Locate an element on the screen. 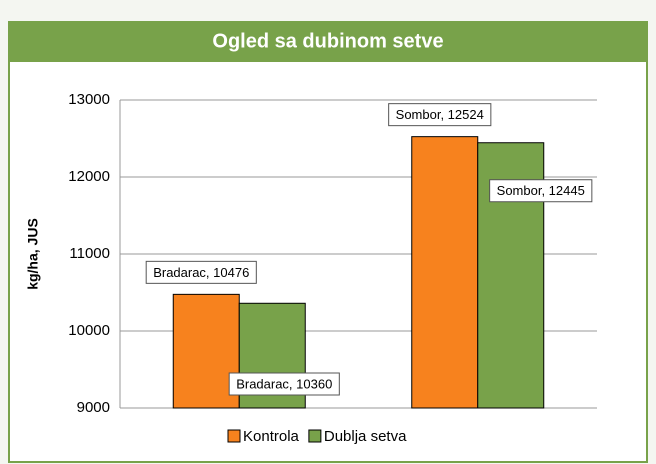 Image resolution: width=656 pixels, height=464 pixels. legend-label: Kontrola is located at coordinates (271, 436).